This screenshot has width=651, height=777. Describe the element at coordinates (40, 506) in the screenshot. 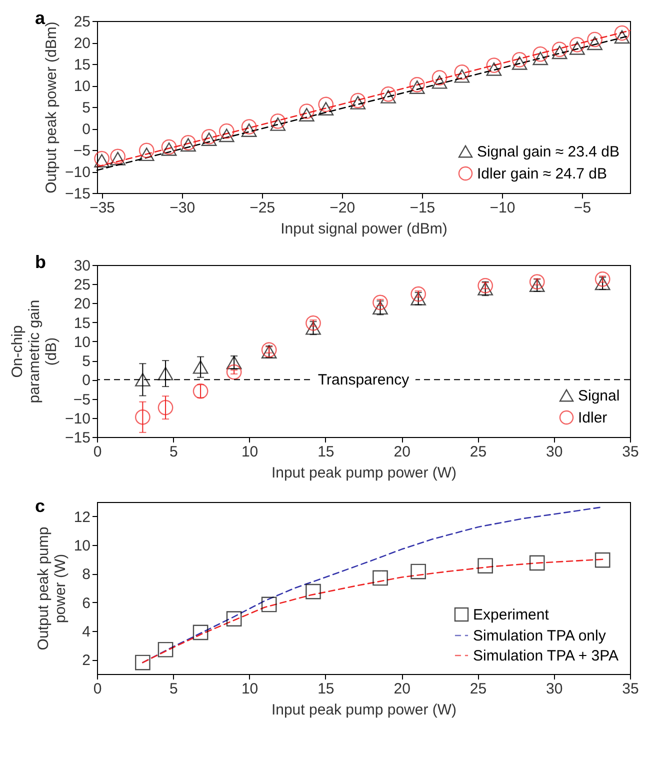

I see `chart-title: c` at that location.